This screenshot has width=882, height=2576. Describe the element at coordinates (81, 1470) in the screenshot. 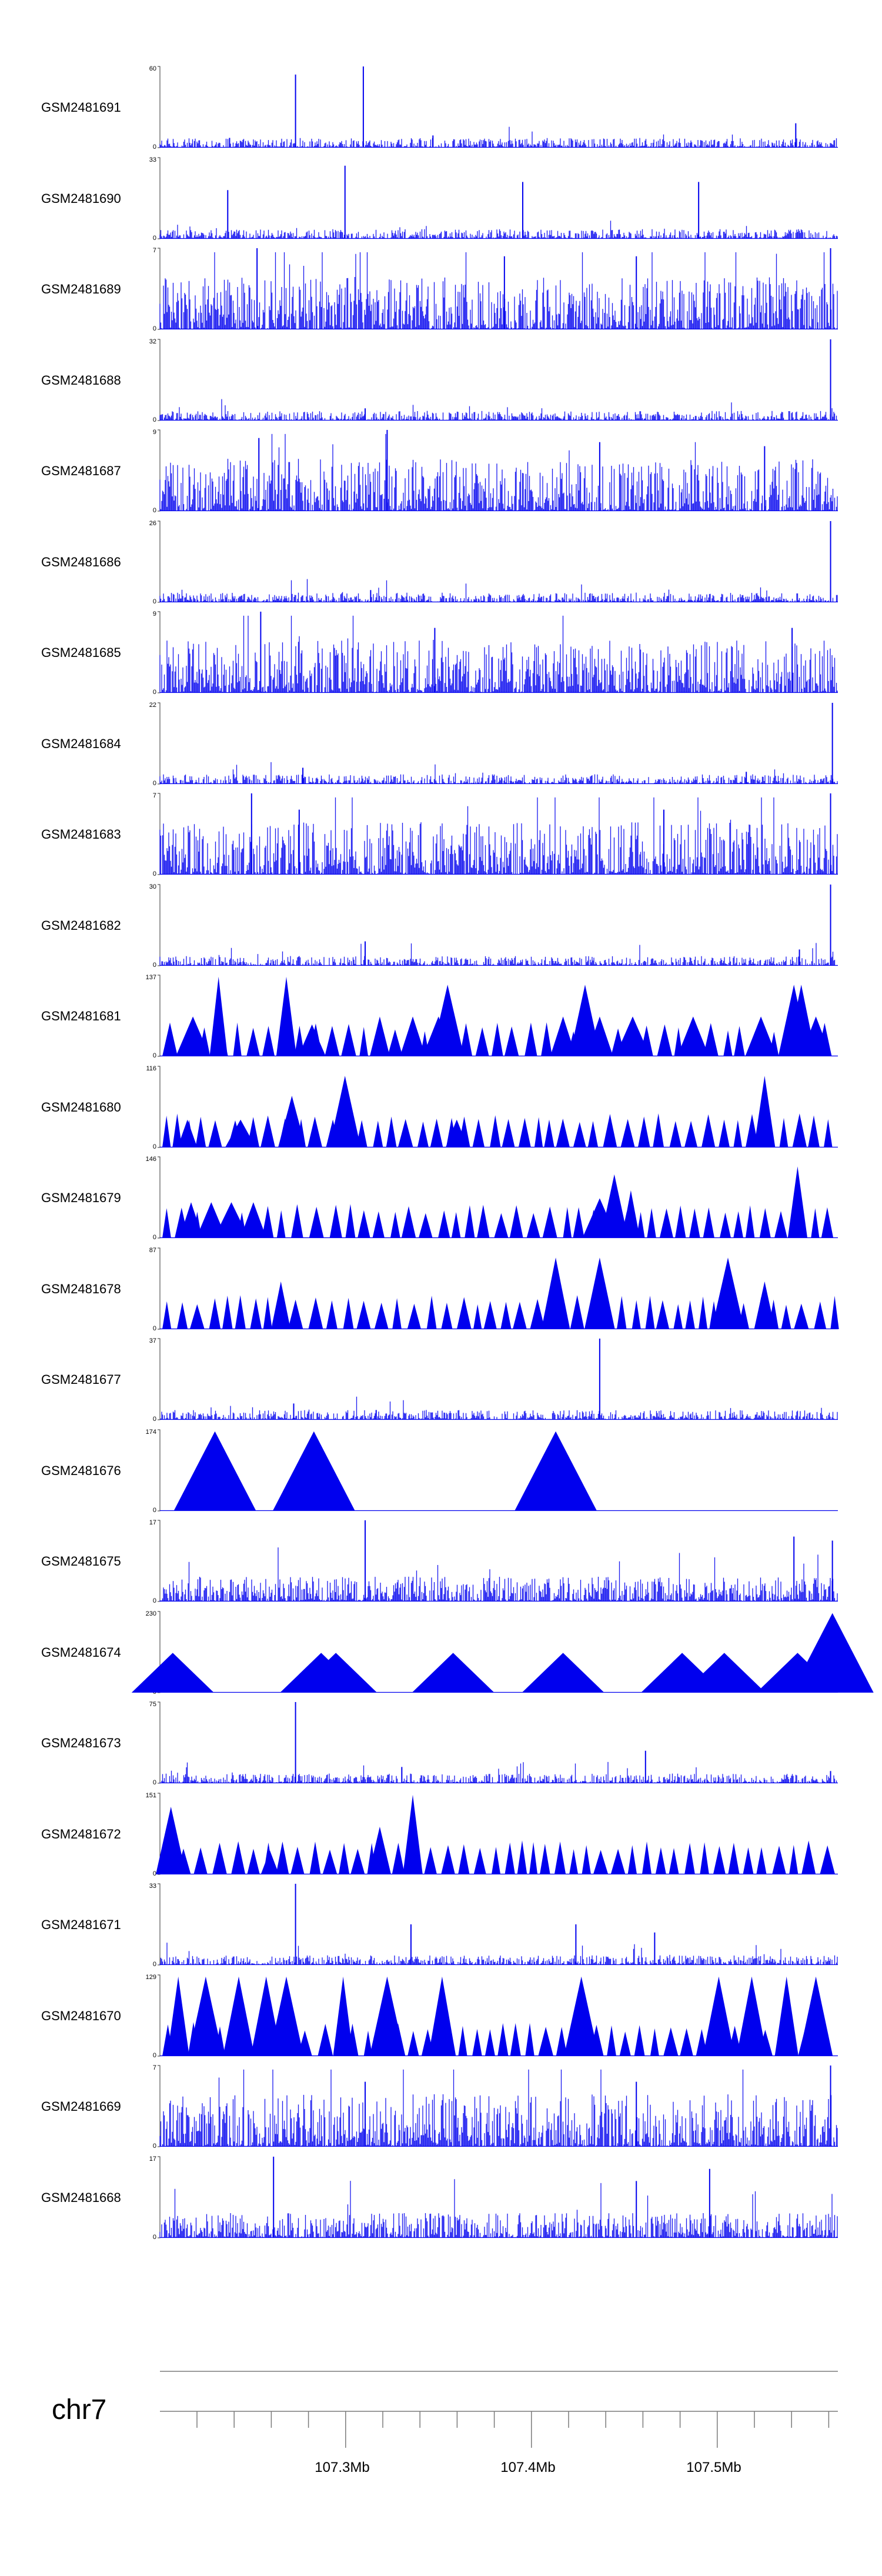

I see `track-label: GSM2481676` at that location.